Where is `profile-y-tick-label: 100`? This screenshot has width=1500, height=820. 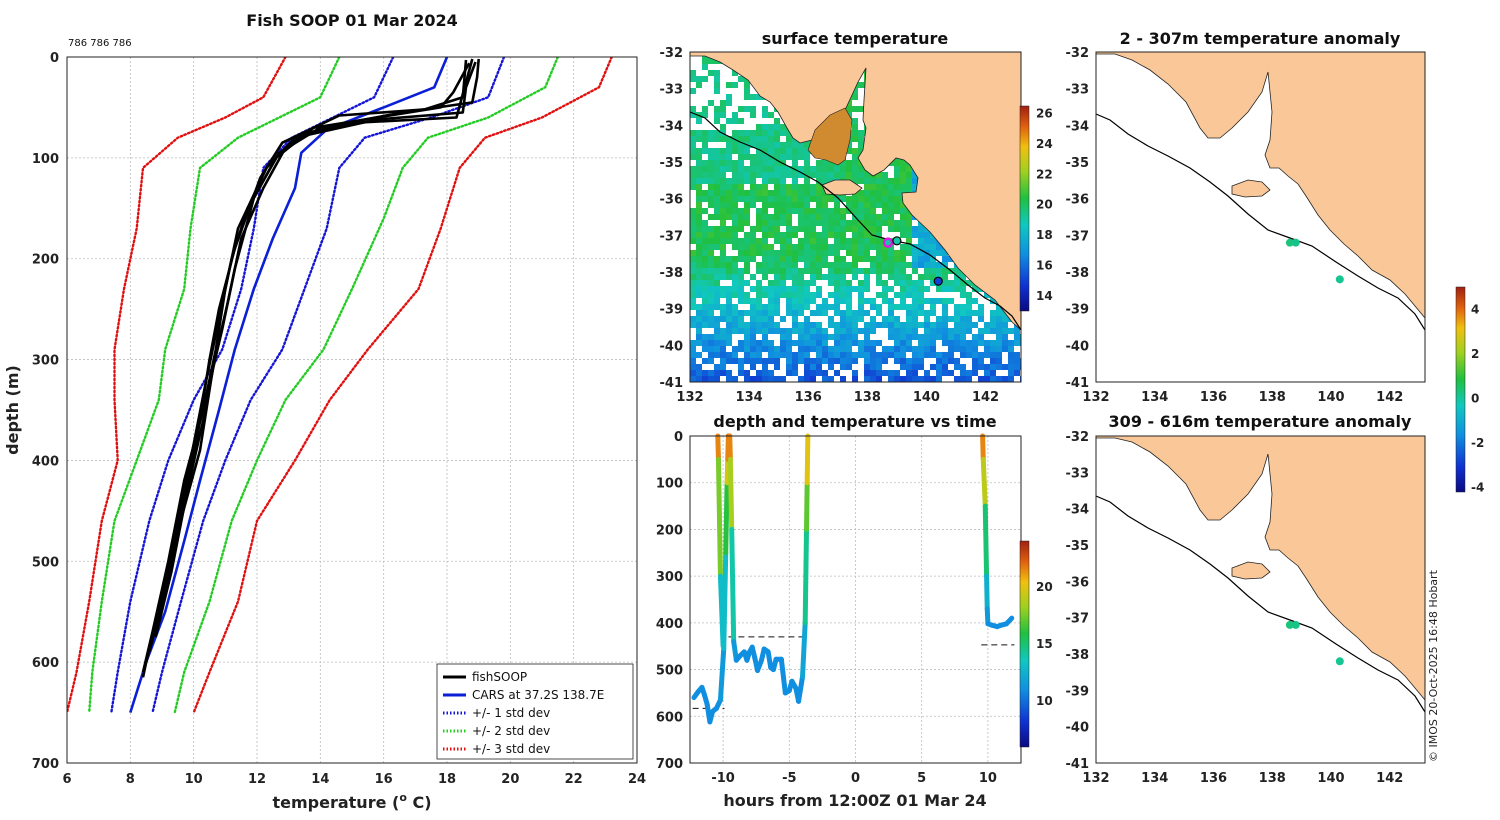
profile-y-tick-label: 100 is located at coordinates (45, 159).